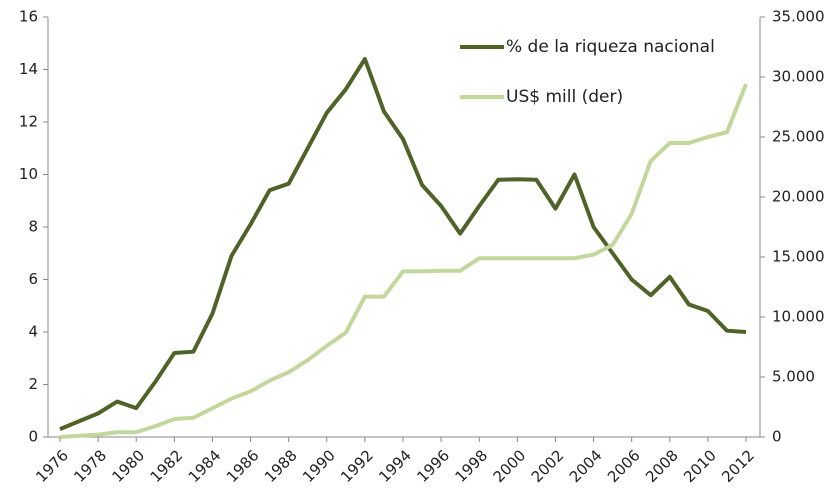 The image size is (840, 504). Describe the element at coordinates (167, 466) in the screenshot. I see `x-tick-label: 1982` at that location.